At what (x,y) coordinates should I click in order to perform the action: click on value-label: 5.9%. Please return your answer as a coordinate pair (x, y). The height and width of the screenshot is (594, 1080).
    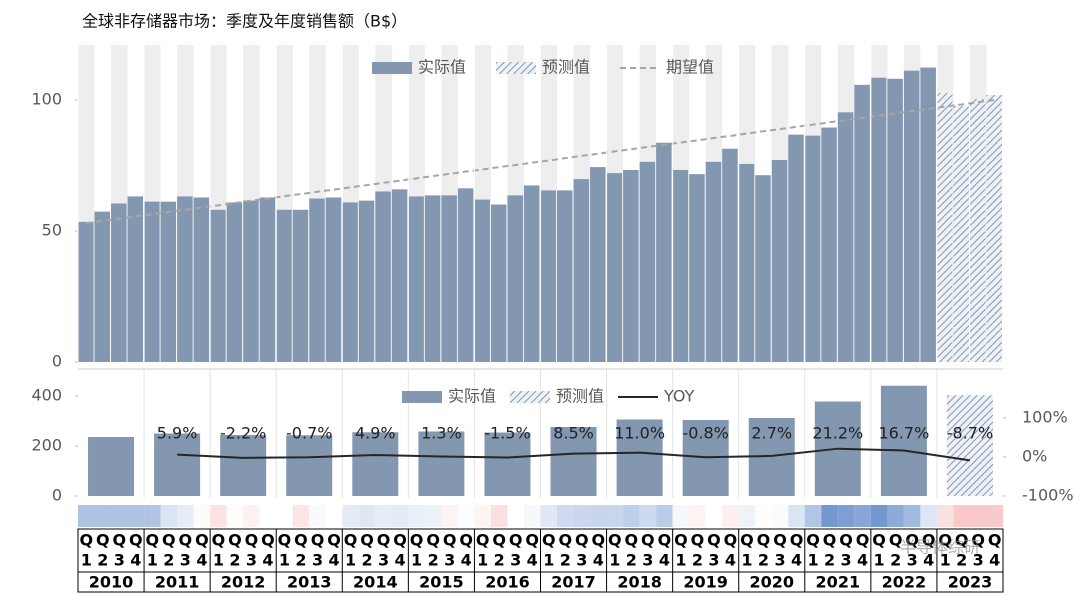
    Looking at the image, I should click on (177, 433).